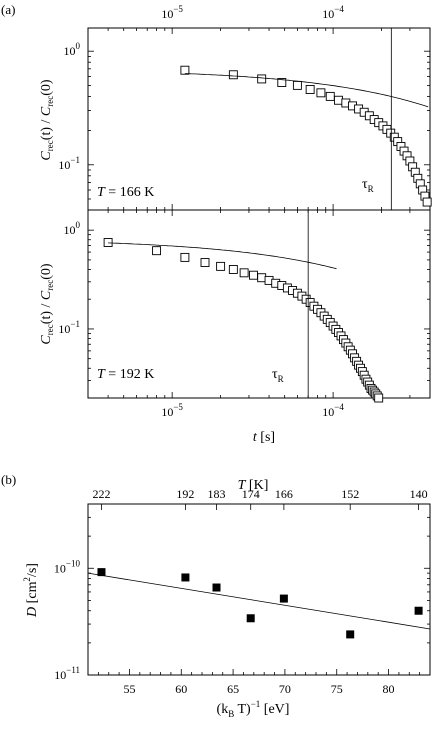 Image resolution: width=436 pixels, height=729 pixels. What do you see at coordinates (125, 374) in the screenshot?
I see `temperature-annotation: T = 192 K` at bounding box center [125, 374].